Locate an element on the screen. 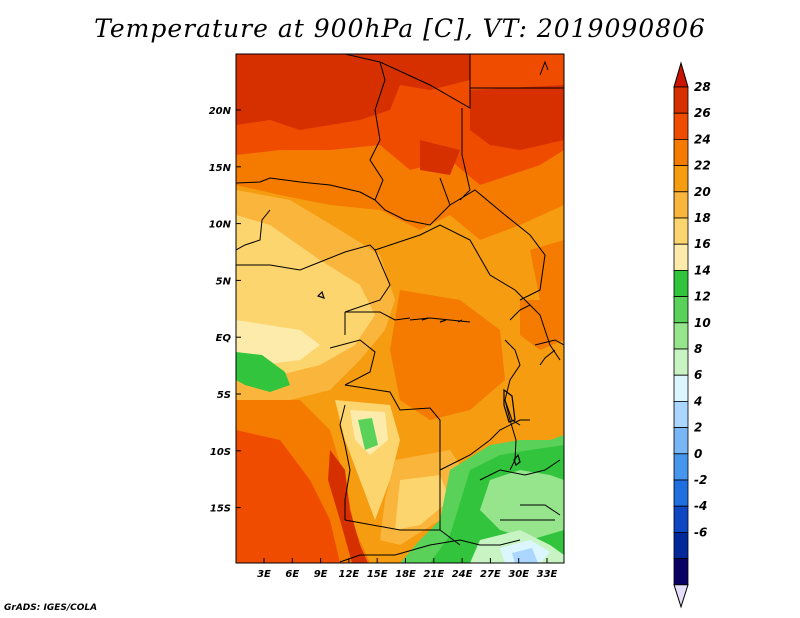 The height and width of the screenshot is (618, 800). lat-tick-label: 20N is located at coordinates (220, 111).